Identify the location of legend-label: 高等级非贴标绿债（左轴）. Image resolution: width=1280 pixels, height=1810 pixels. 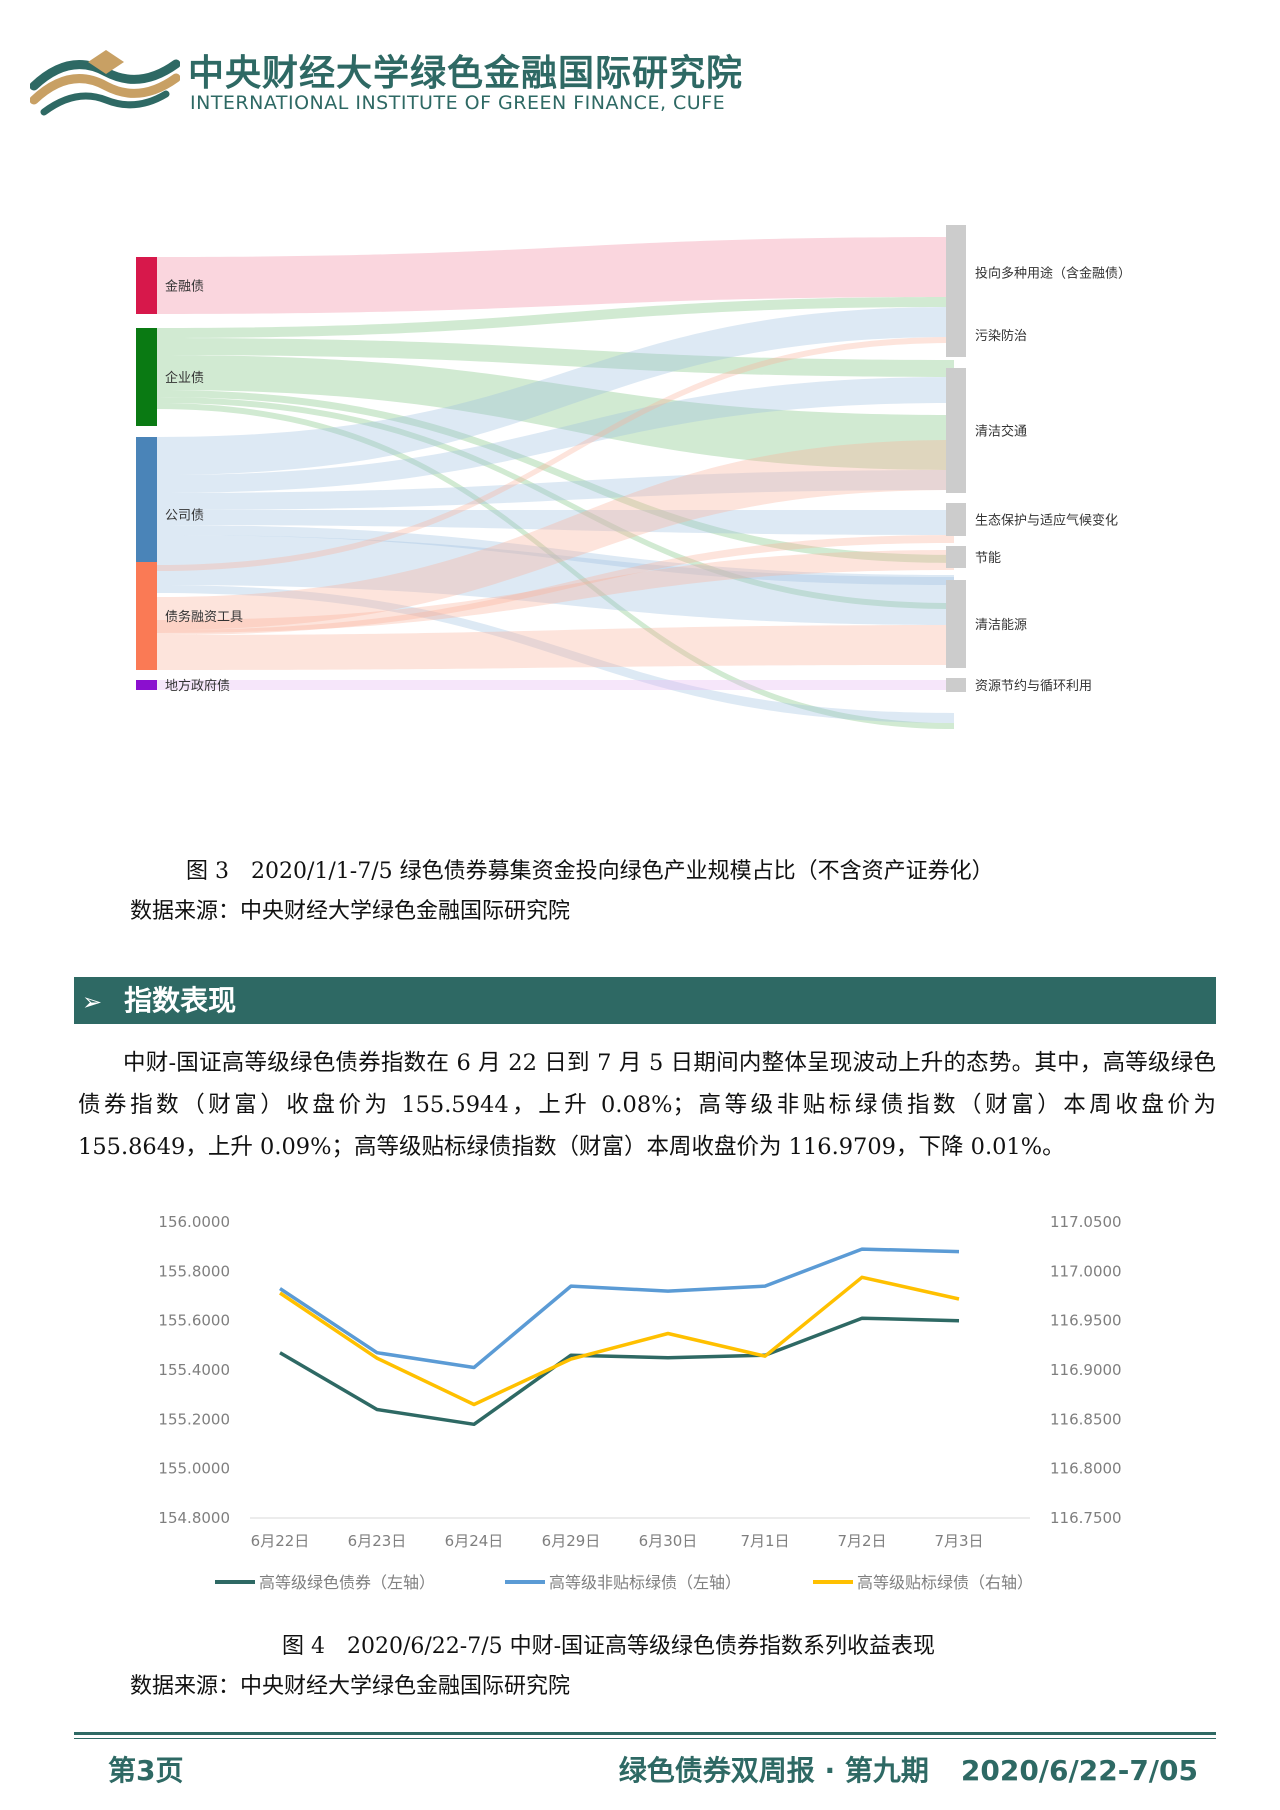
(645, 1582).